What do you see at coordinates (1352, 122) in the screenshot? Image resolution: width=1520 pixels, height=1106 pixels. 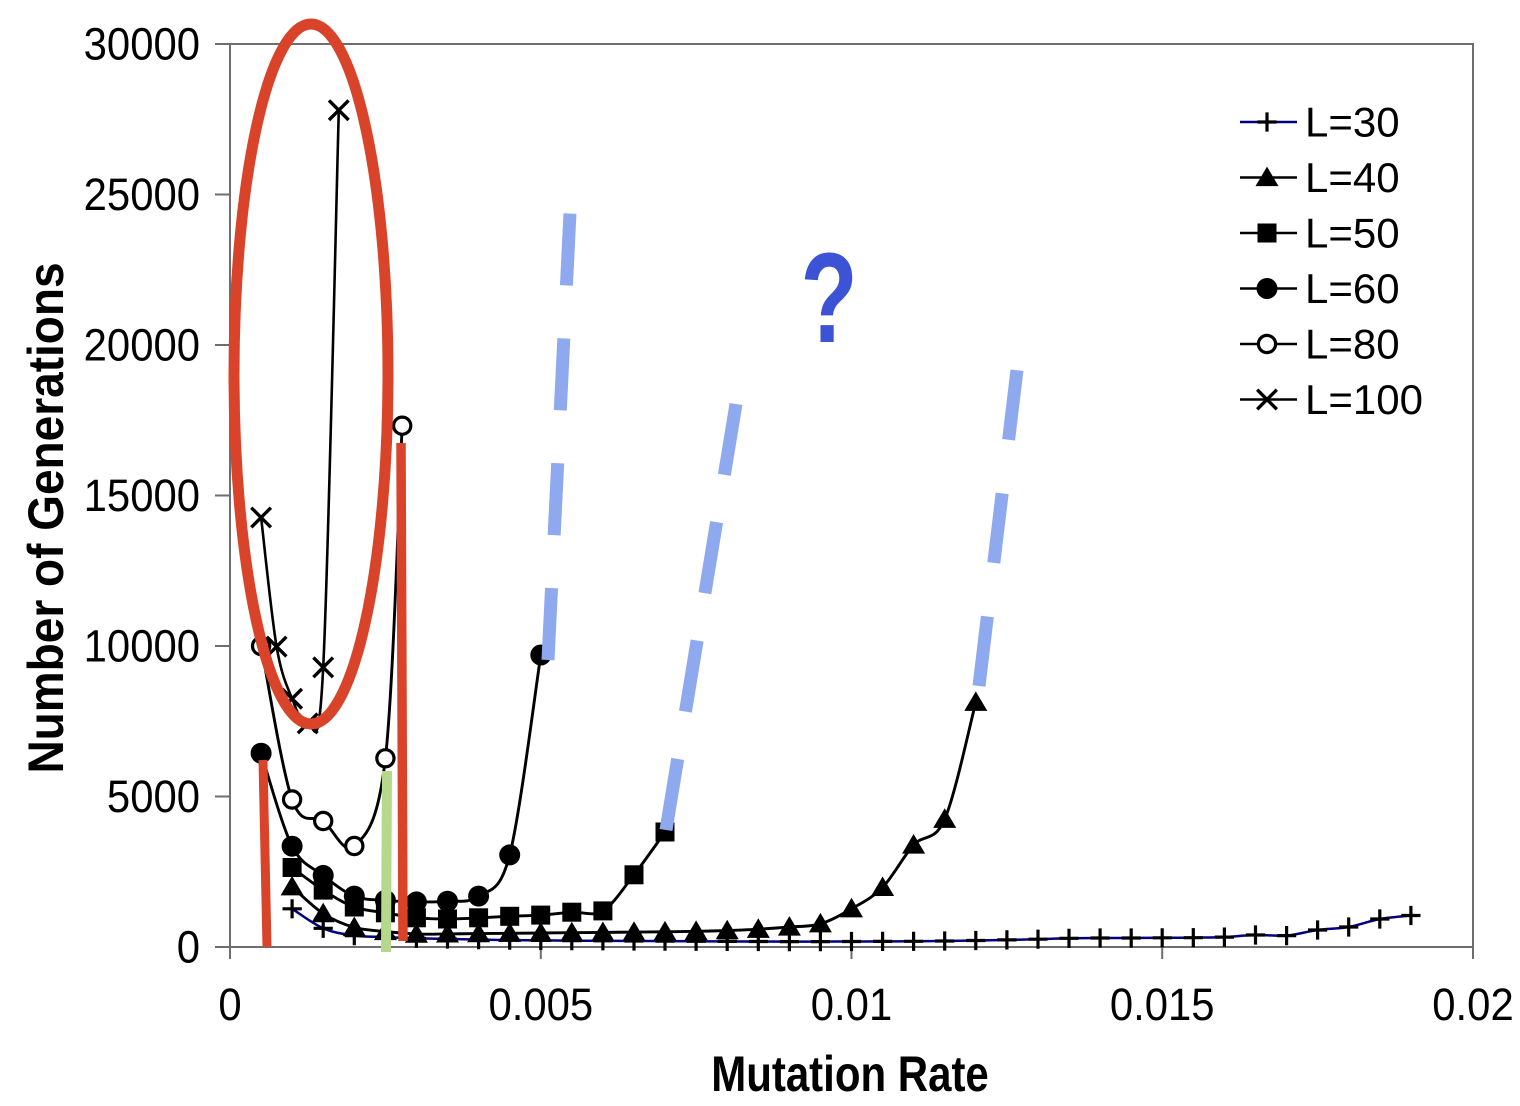 I see `svg-text: L=30` at bounding box center [1352, 122].